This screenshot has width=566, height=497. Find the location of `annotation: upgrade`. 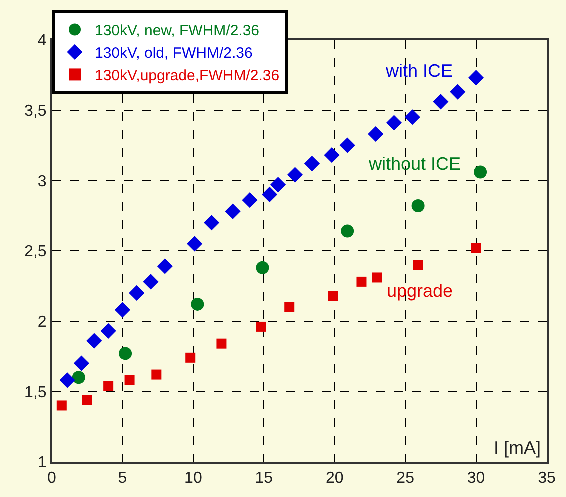

annotation: upgrade is located at coordinates (420, 291).